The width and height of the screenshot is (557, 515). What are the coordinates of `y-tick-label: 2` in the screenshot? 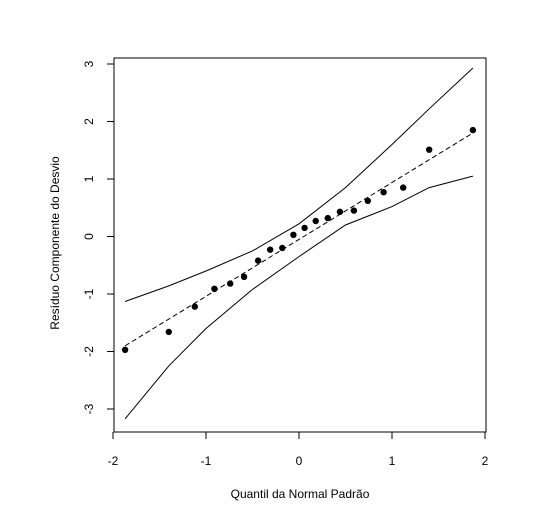 It's located at (89, 121).